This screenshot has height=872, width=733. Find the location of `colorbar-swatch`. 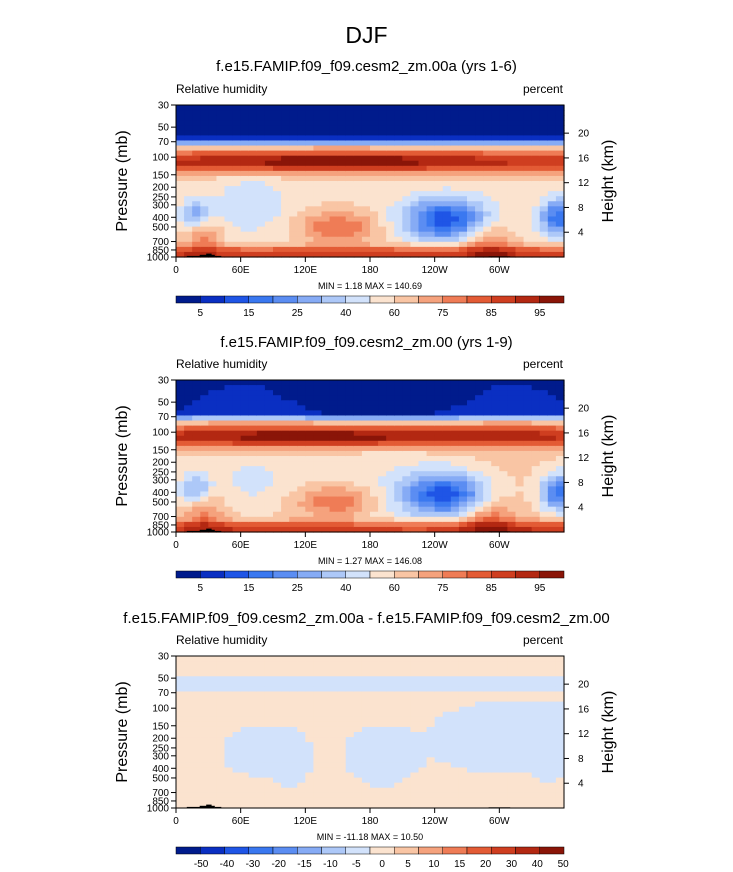

colorbar-swatch is located at coordinates (309, 574).